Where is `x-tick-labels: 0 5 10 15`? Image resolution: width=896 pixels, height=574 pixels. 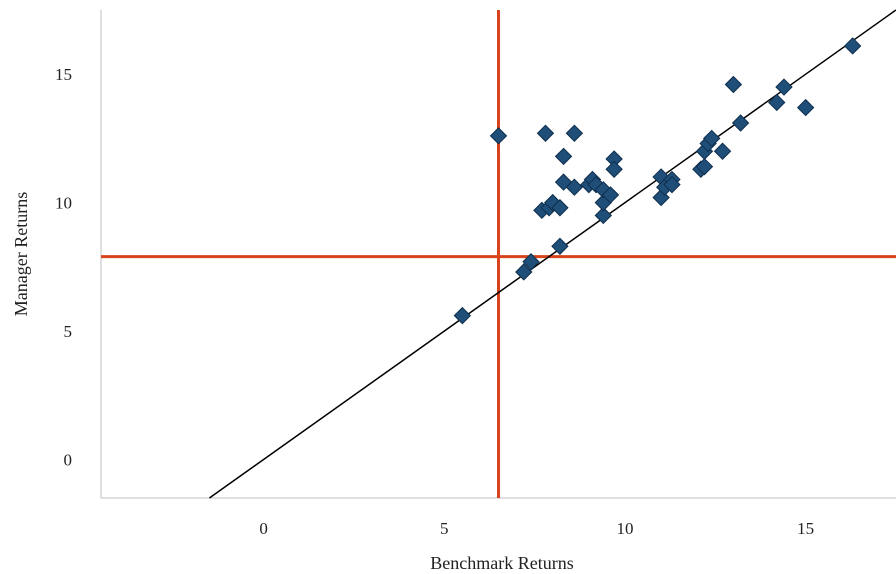
x-tick-labels: 0 5 10 15 is located at coordinates (536, 528).